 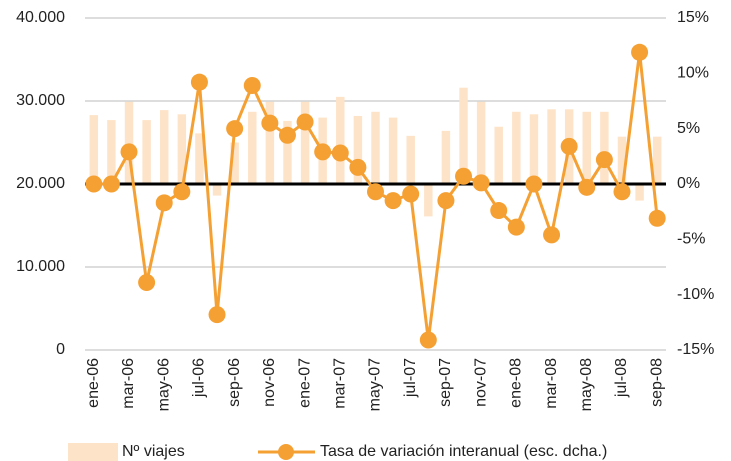 What do you see at coordinates (304, 383) in the screenshot?
I see `x-tick-label: ene-07` at bounding box center [304, 383].